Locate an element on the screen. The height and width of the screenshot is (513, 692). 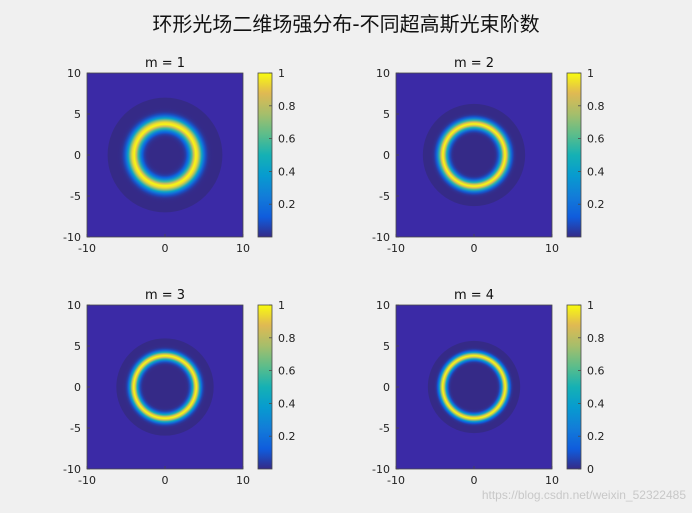
subplot-1: m = 1 -10 0 10 10 5 0 -5 -10 1 0.8 0.6 0.4 0.2 is located at coordinates (179, 155).